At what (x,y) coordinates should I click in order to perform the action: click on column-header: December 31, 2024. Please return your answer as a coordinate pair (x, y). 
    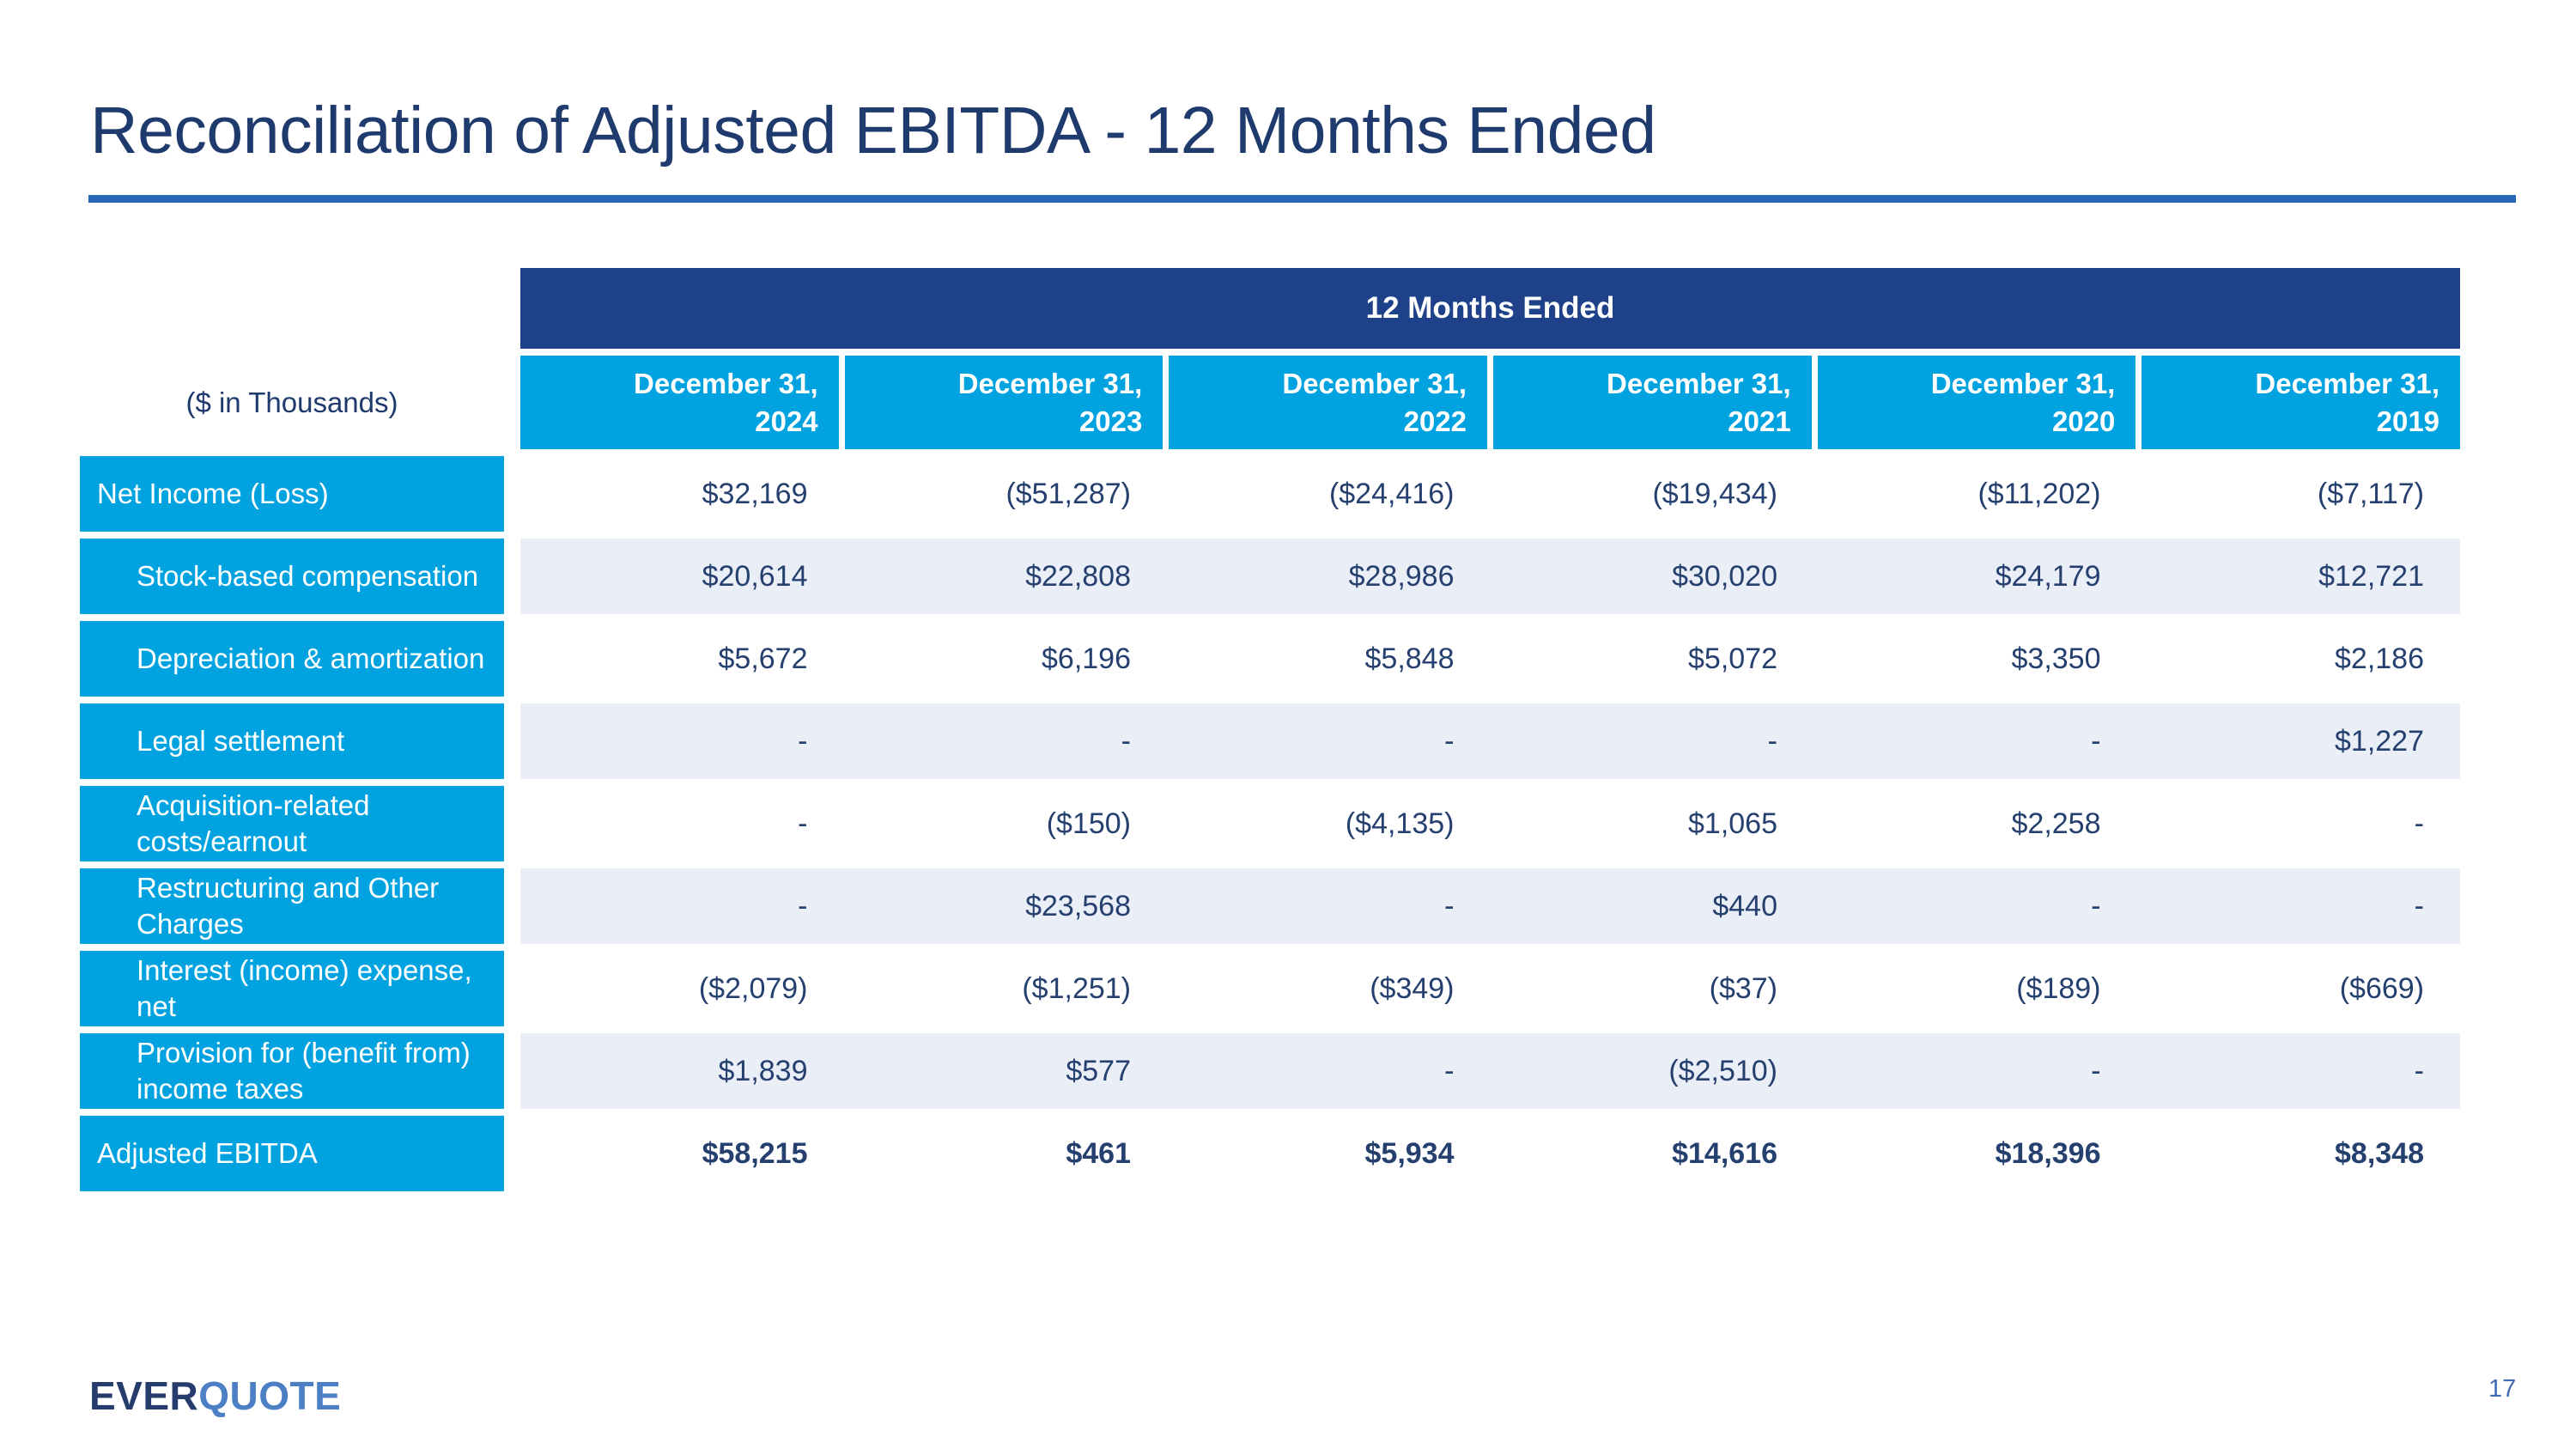
    Looking at the image, I should click on (680, 402).